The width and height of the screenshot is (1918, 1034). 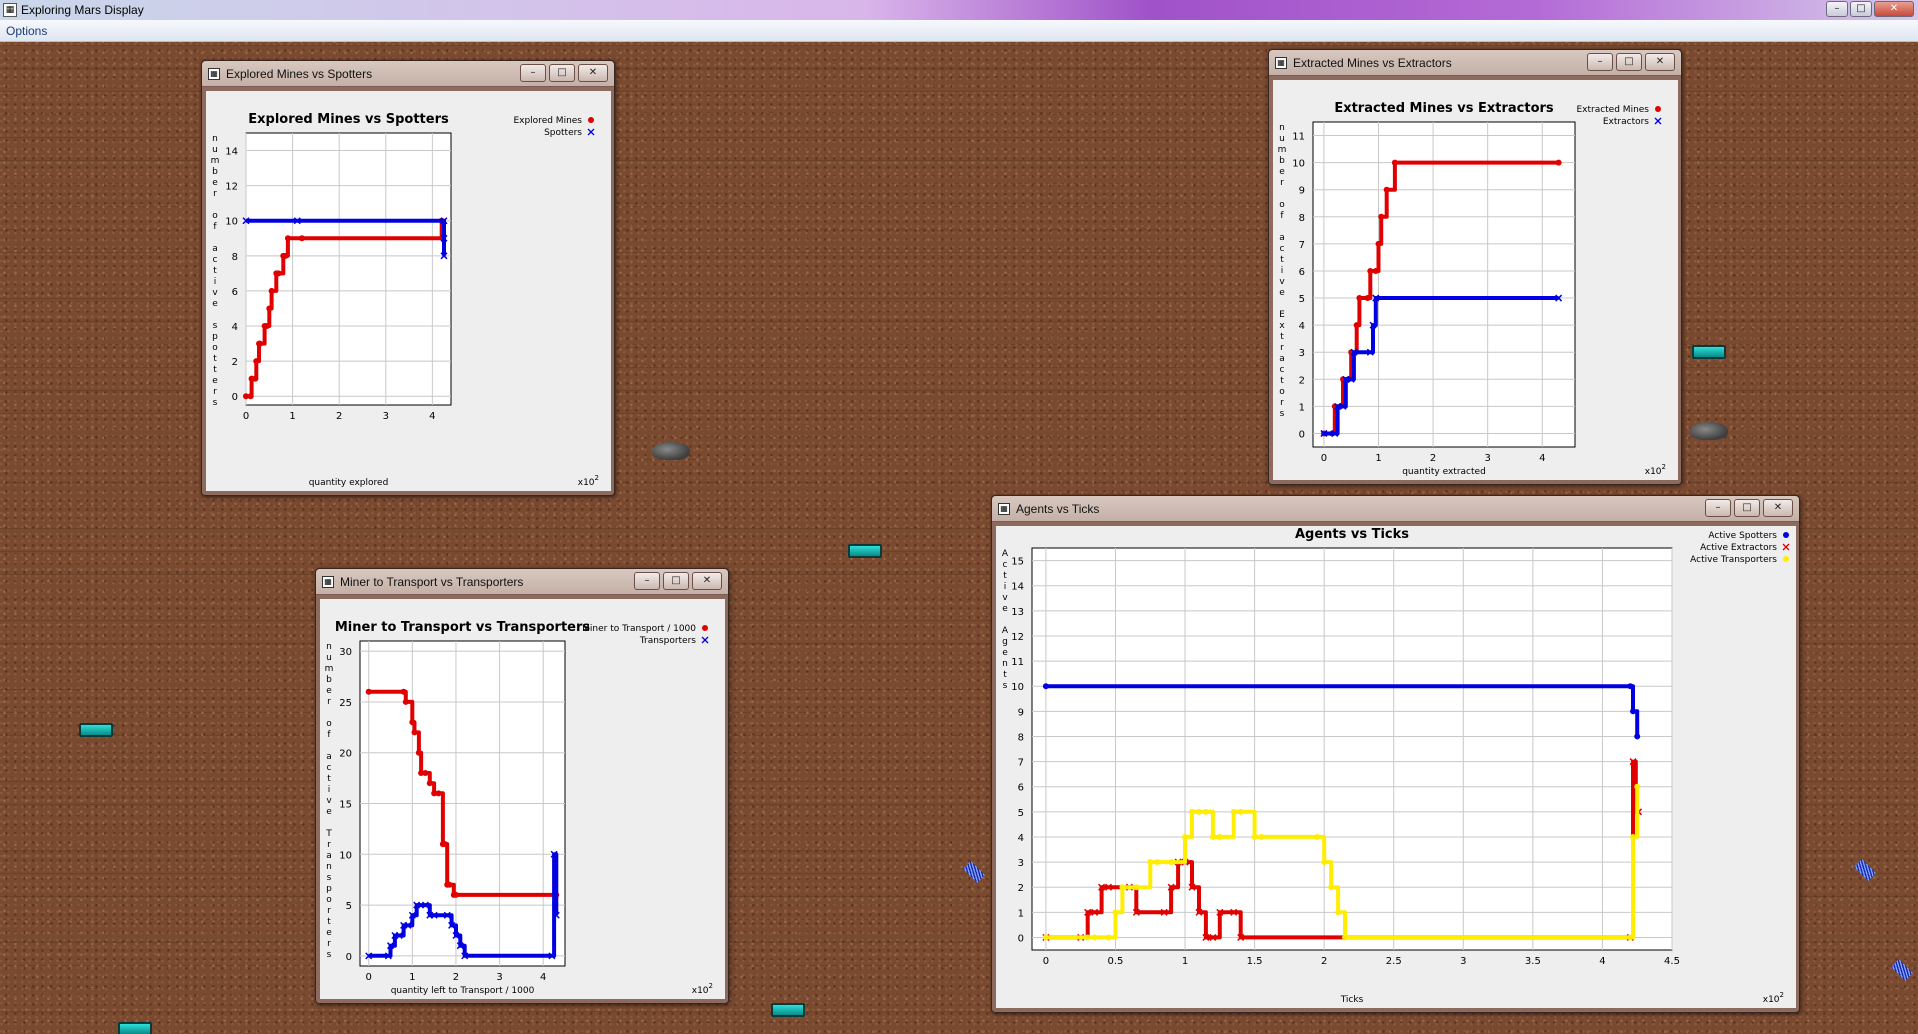 I want to click on legend-label: Extractors, so click(x=1626, y=122).